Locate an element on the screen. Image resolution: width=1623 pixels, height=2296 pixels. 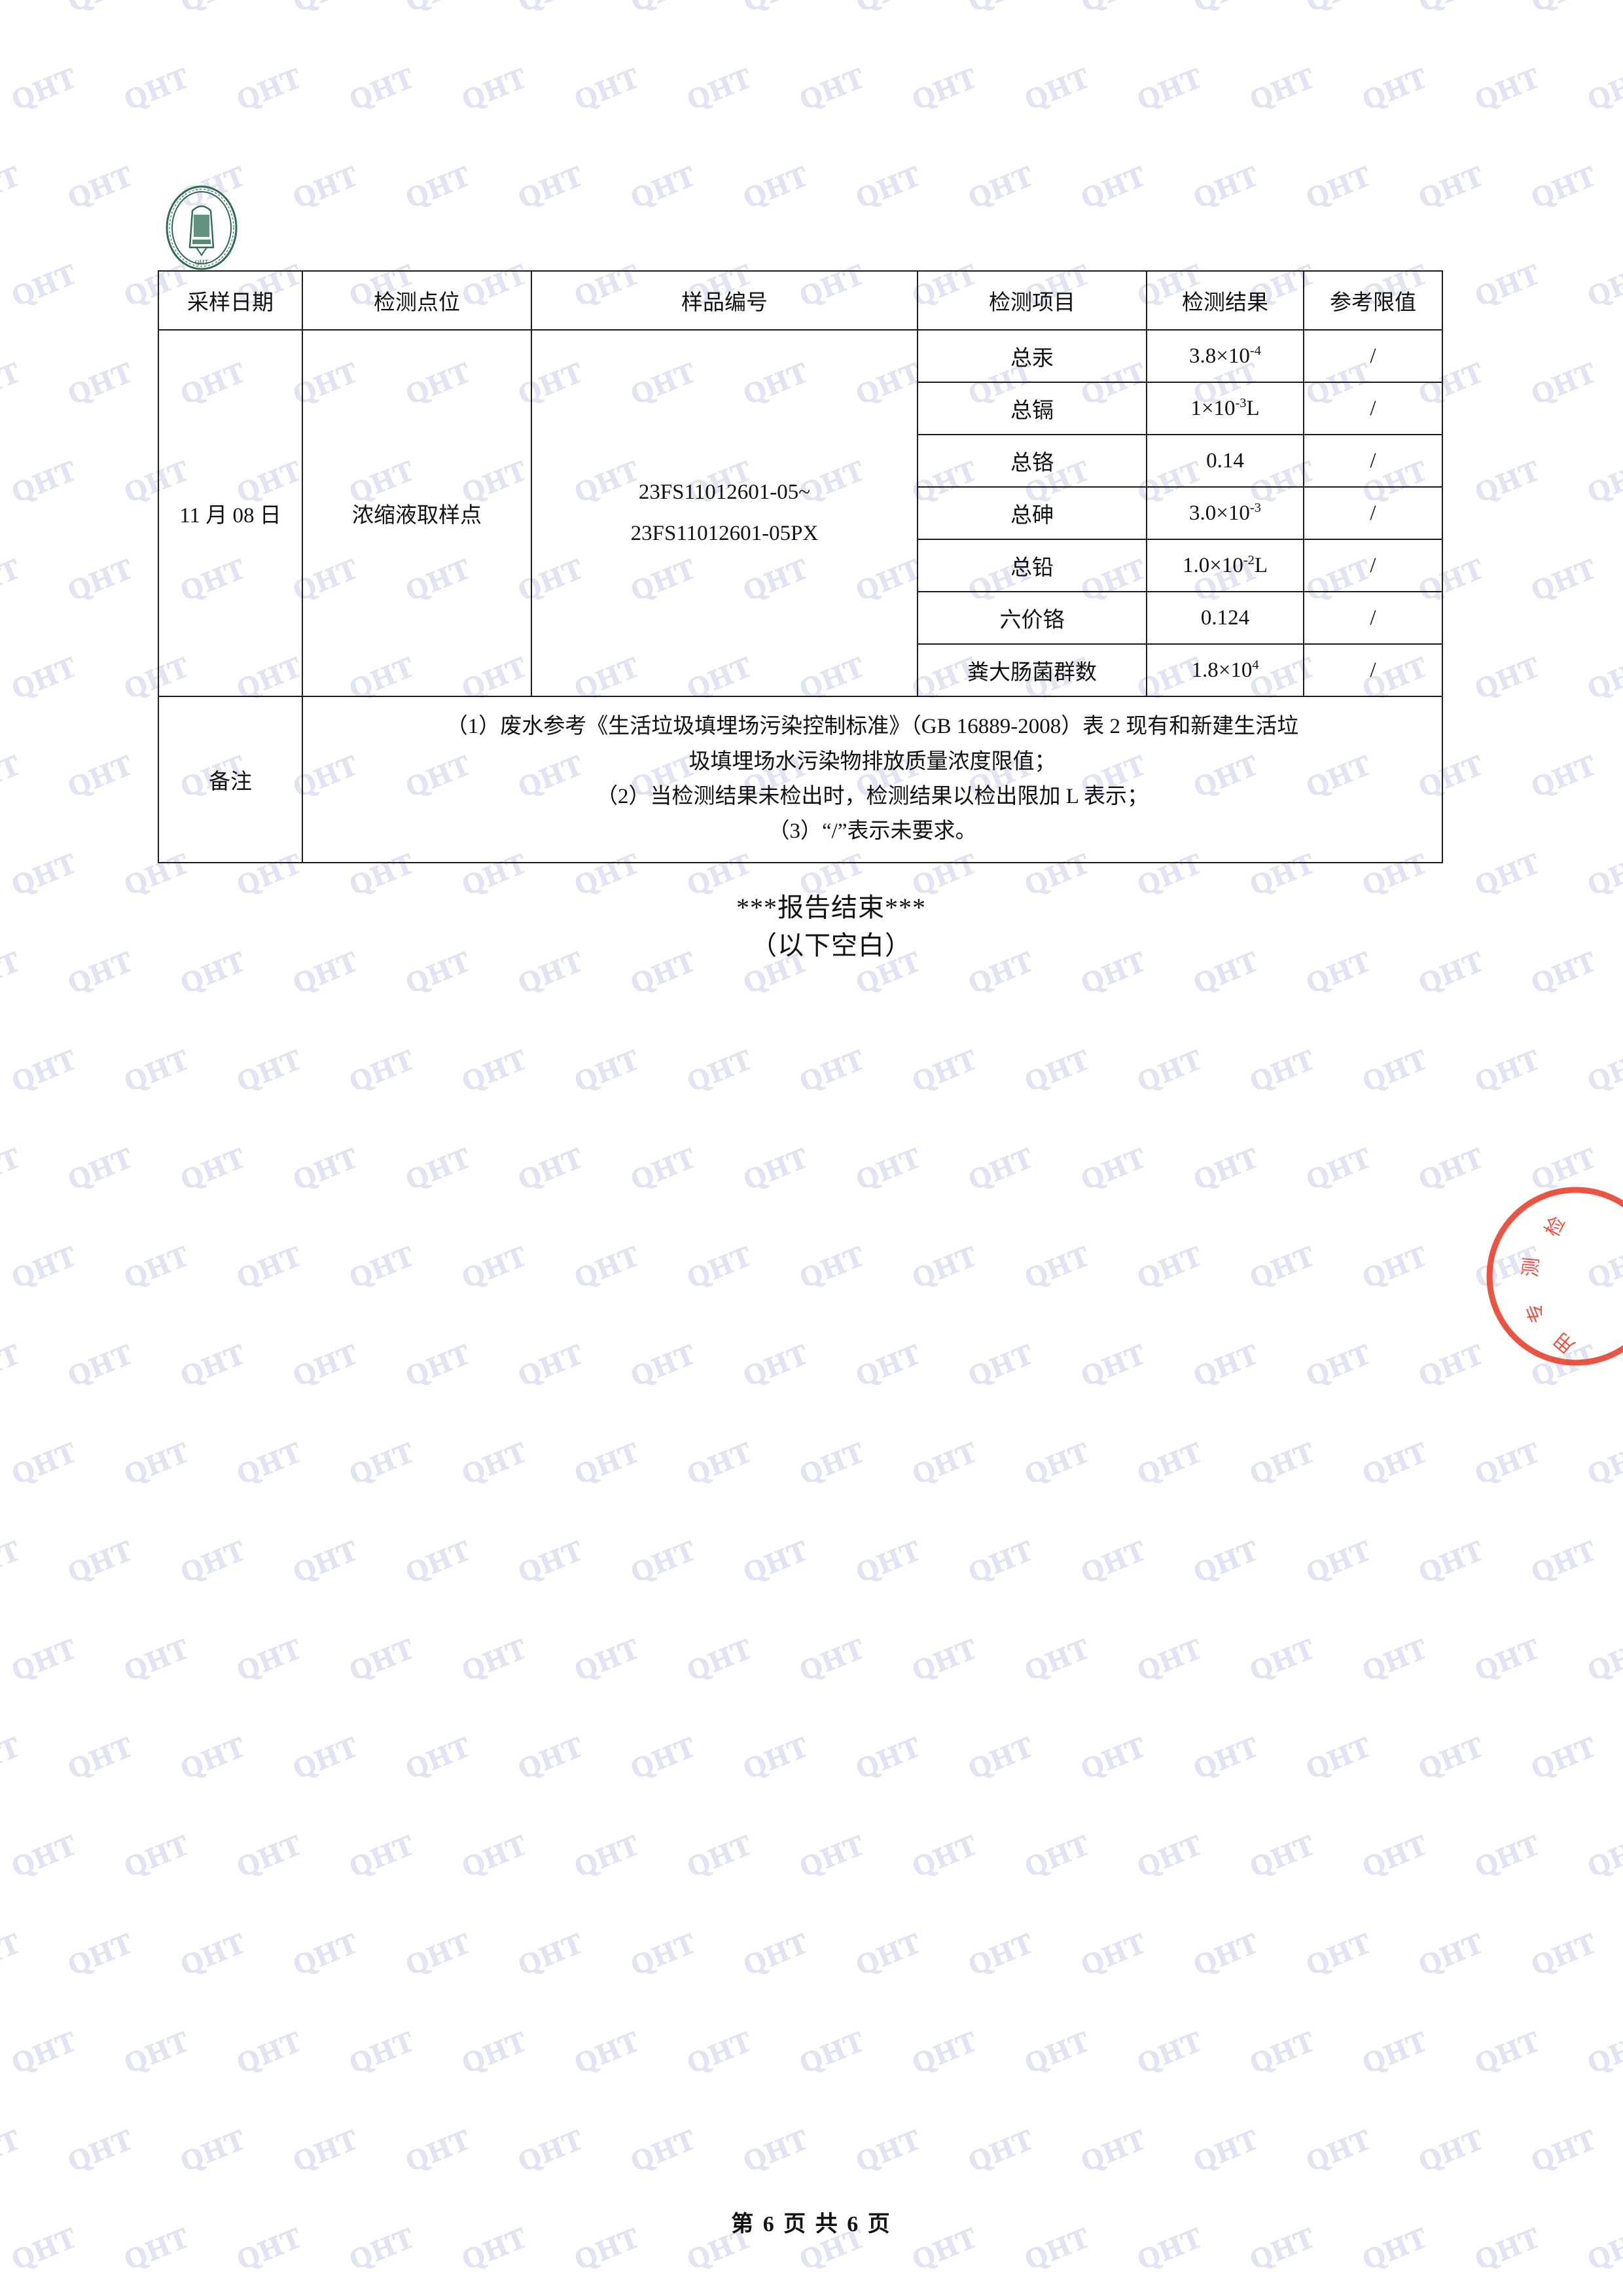
closing-block: ***报告结束*** （以下空白） is located at coordinates (811, 927).